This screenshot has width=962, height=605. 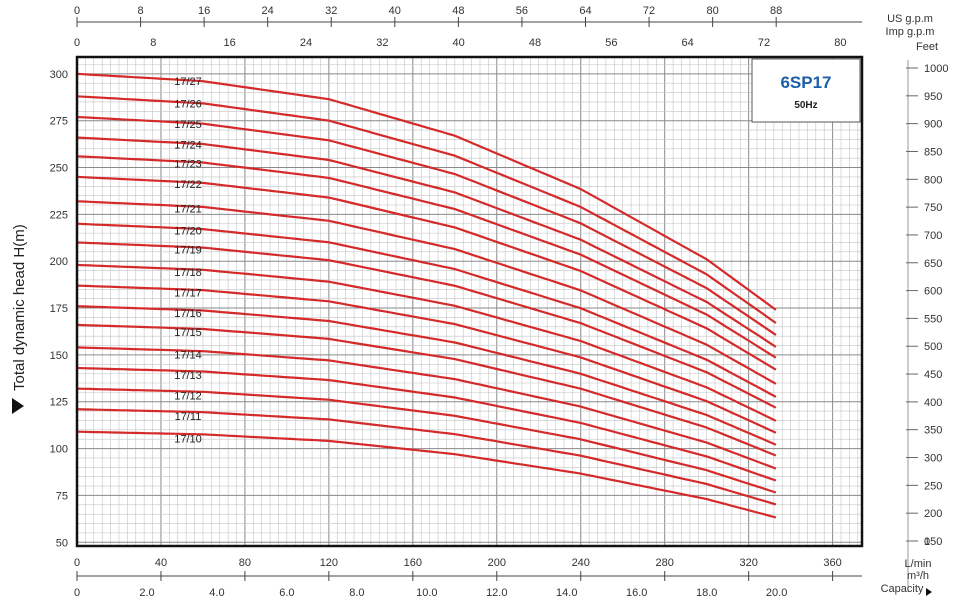 I want to click on title-box-border, so click(x=806, y=90).